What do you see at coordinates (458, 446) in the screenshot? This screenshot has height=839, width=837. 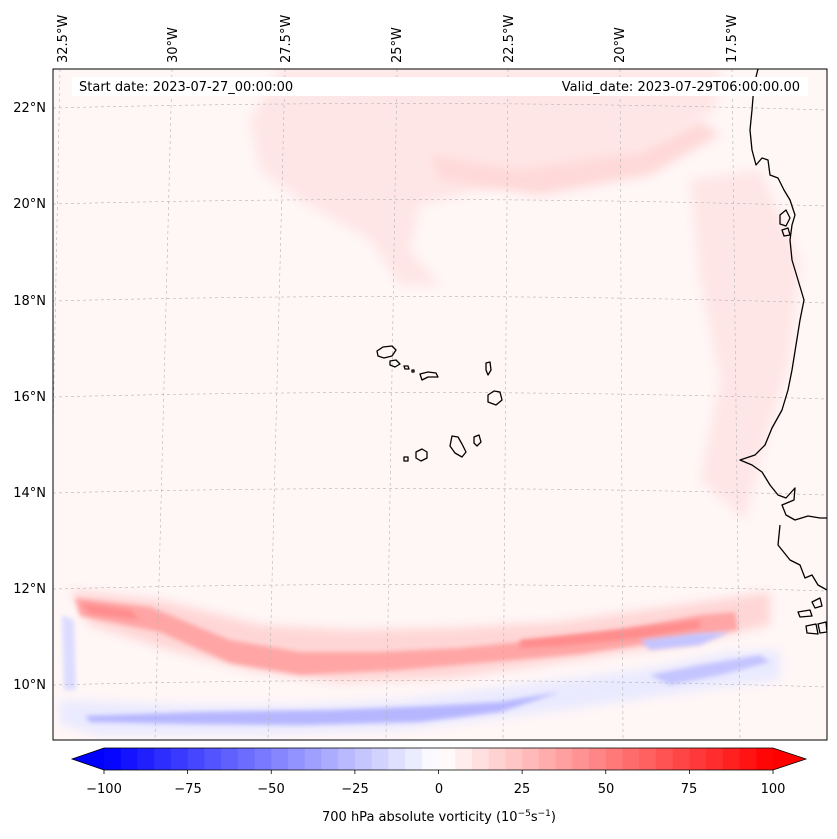 I see `cape-verde-santiago` at bounding box center [458, 446].